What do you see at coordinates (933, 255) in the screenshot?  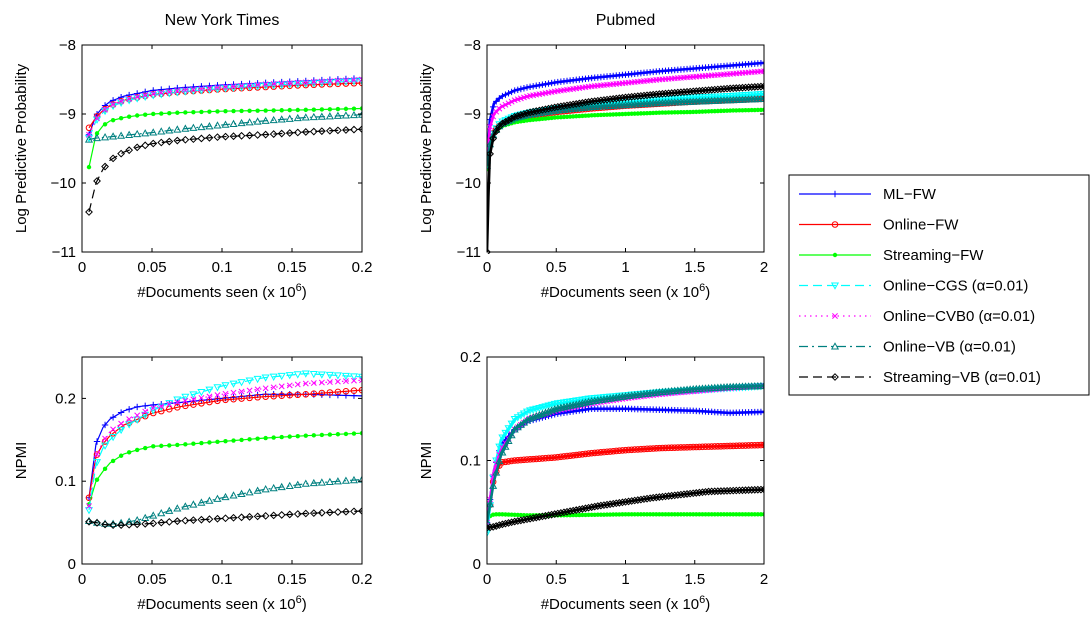 I see `legend-label: Streaming−FW` at bounding box center [933, 255].